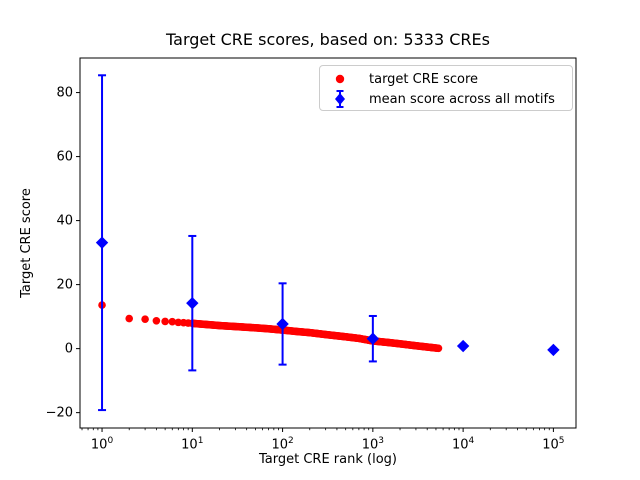 The image size is (640, 480). I want to click on legend-item-target-cre-score: target CRE score, so click(446, 79).